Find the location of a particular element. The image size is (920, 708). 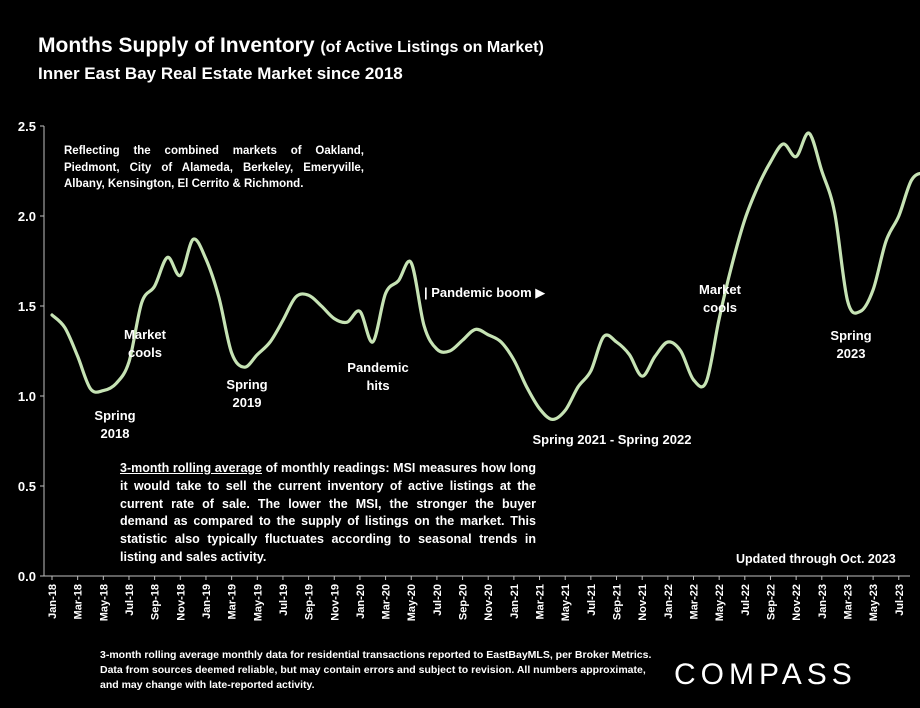

x-tick-label: Jan-23 is located at coordinates (823, 601).